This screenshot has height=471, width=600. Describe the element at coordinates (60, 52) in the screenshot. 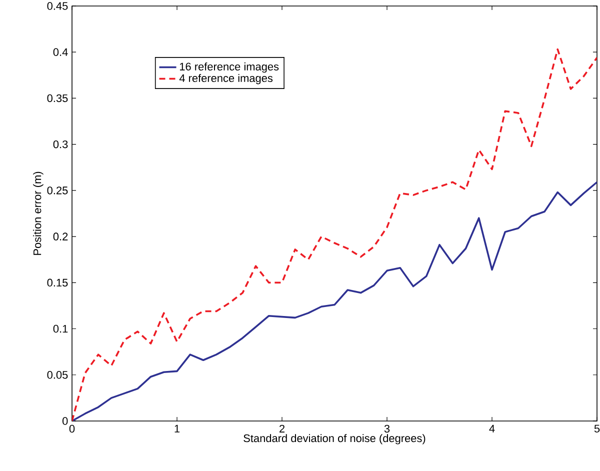

I see `y-tick-label: 0.4` at that location.